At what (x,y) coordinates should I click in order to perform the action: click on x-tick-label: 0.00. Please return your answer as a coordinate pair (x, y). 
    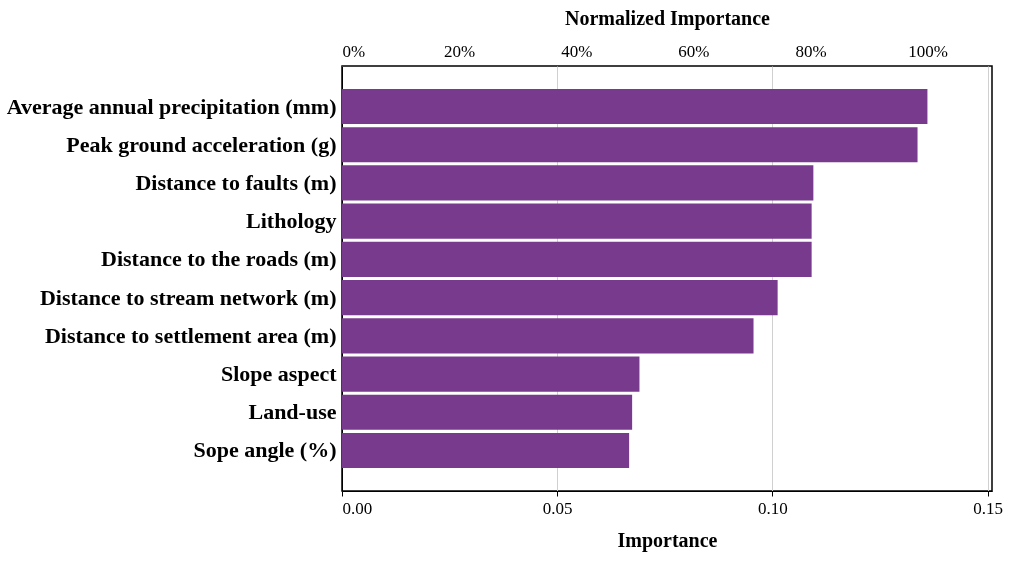
    Looking at the image, I should click on (357, 508).